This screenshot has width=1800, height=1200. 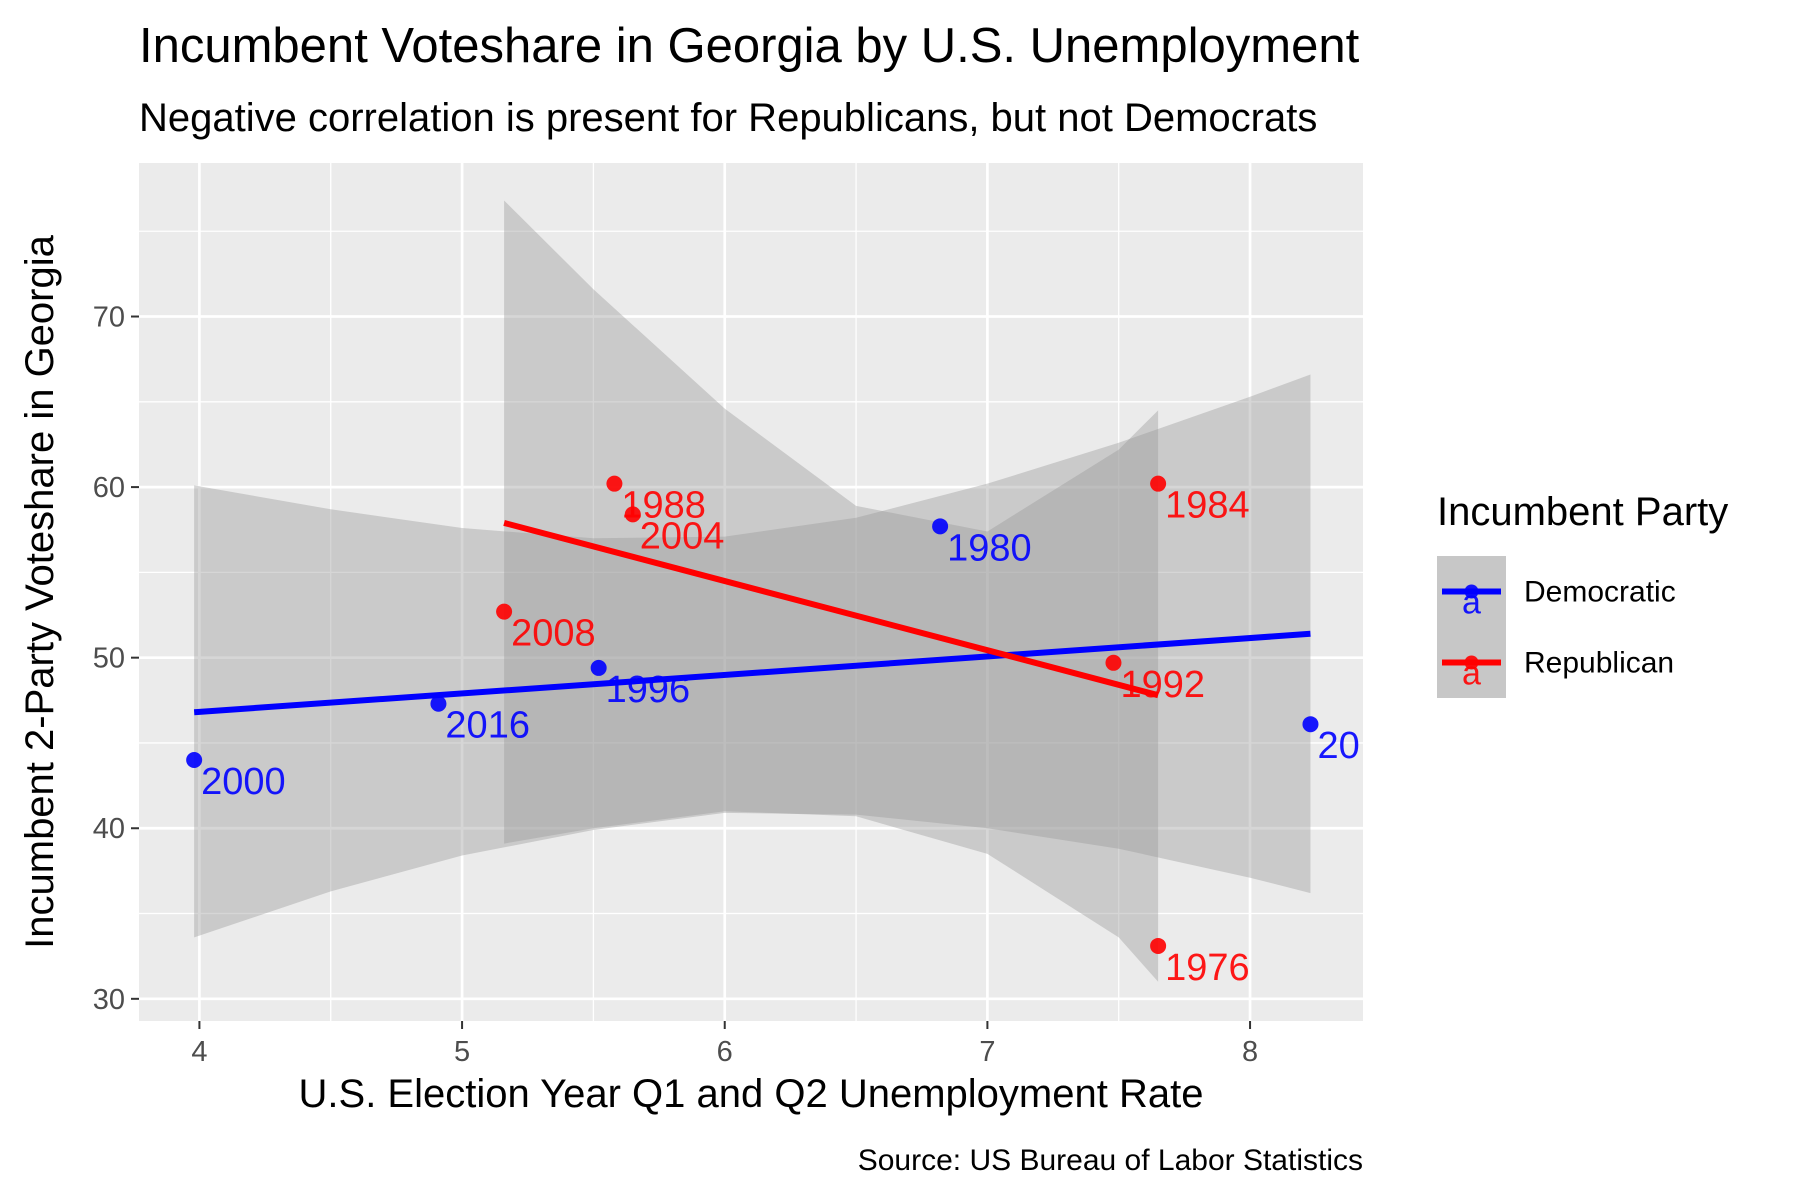 I want to click on democratic-fit-line, so click(x=752, y=673).